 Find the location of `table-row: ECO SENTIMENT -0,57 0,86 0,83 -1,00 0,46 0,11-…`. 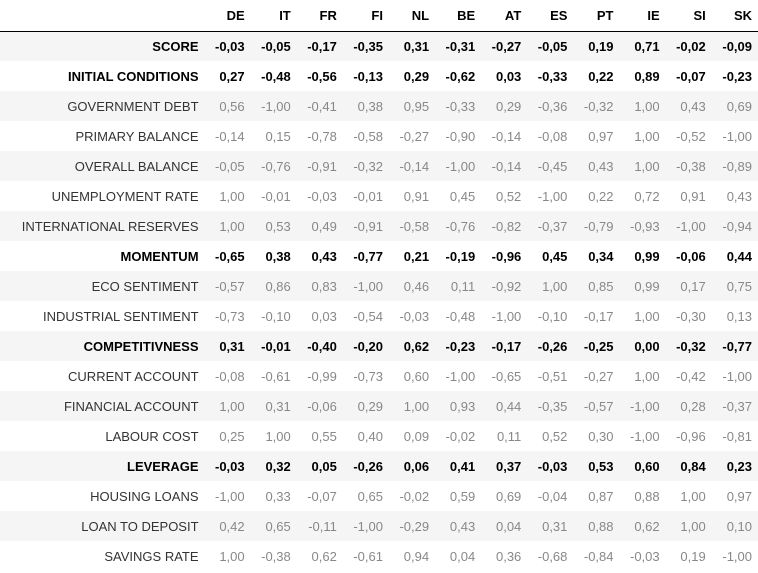

table-row: ECO SENTIMENT -0,57 0,86 0,83 -1,00 0,46 0,11-… is located at coordinates (379, 286).